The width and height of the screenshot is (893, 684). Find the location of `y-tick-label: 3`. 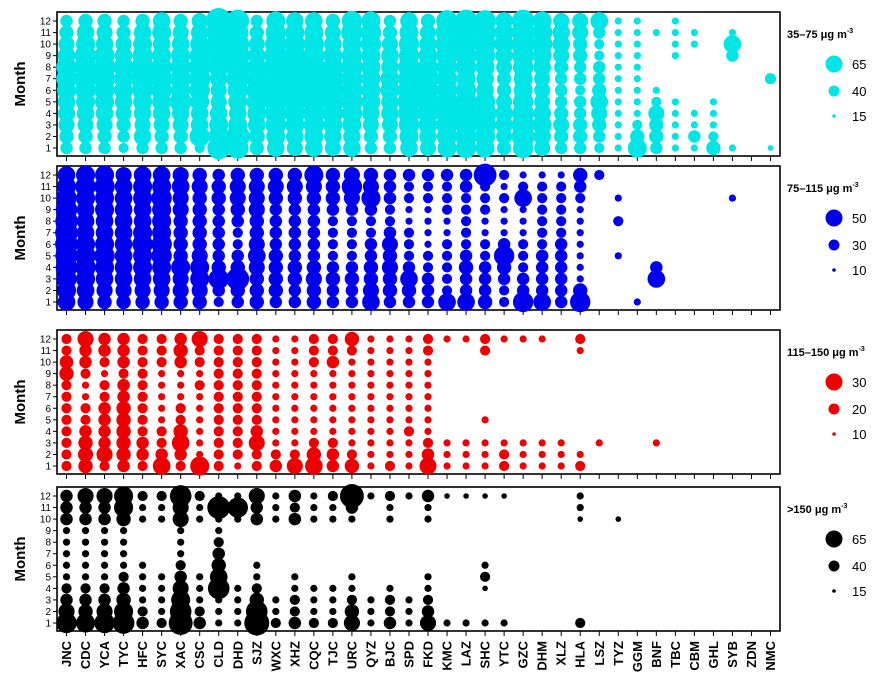

y-tick-label: 3 is located at coordinates (48, 279).